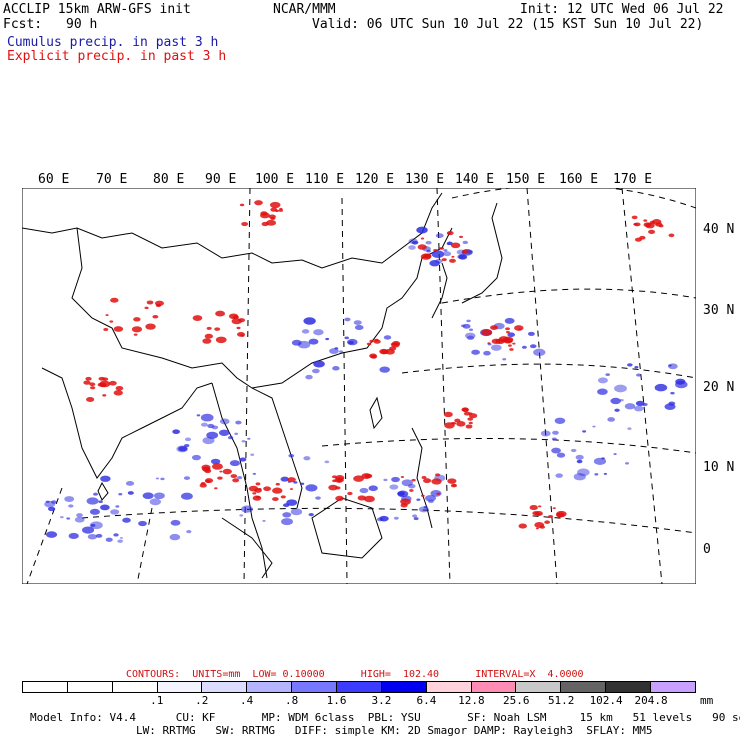 The image size is (740, 740). What do you see at coordinates (561, 700) in the screenshot?
I see `colorbar-tick-label: 51.2` at bounding box center [561, 700].